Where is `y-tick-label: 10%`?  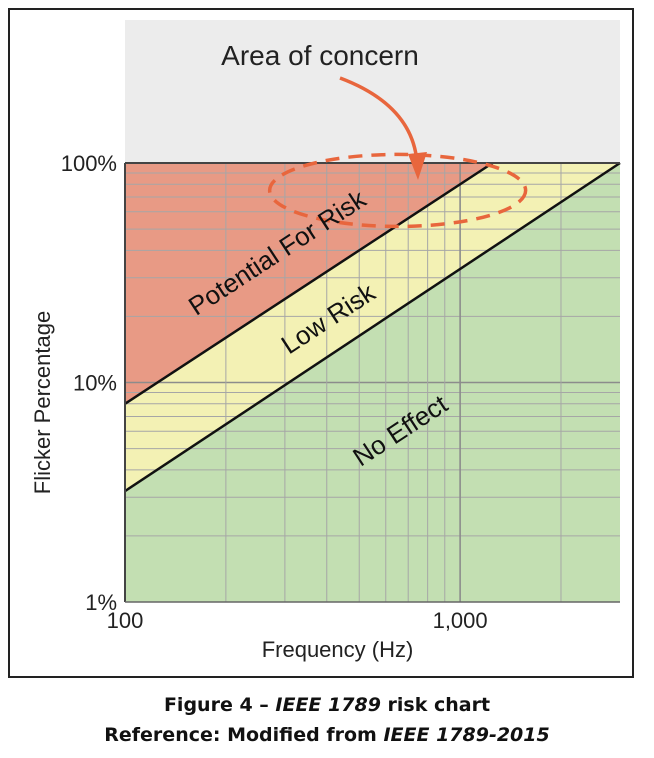
y-tick-label: 10% is located at coordinates (95, 383).